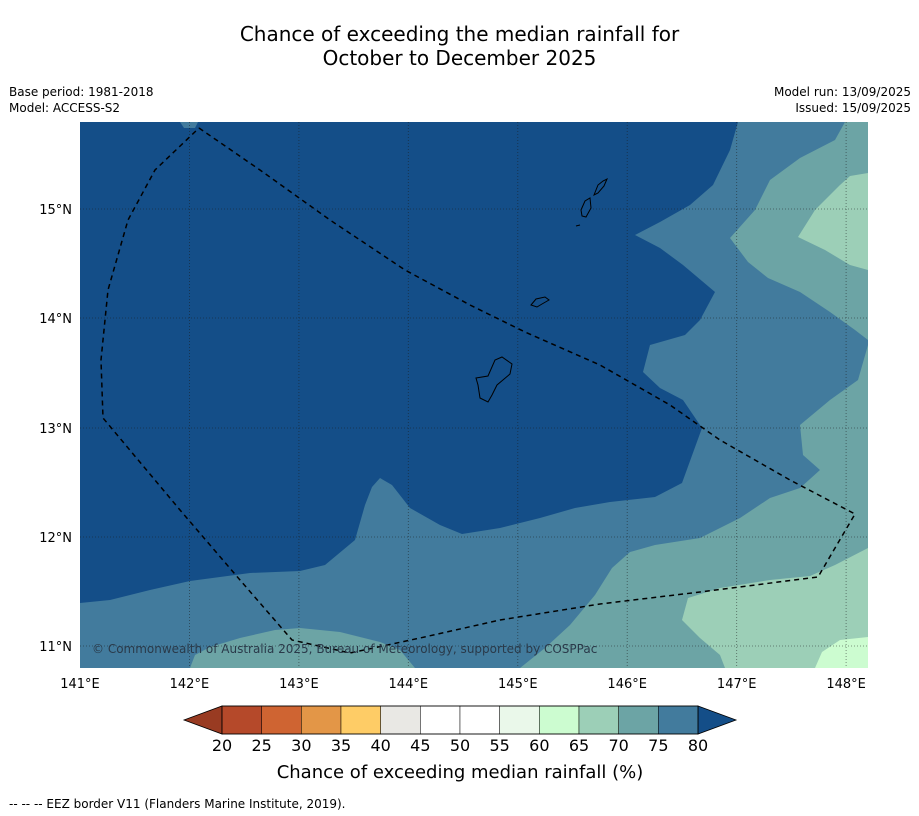 The image size is (919, 816). I want to click on lat-label-14: 14°N, so click(55, 319).